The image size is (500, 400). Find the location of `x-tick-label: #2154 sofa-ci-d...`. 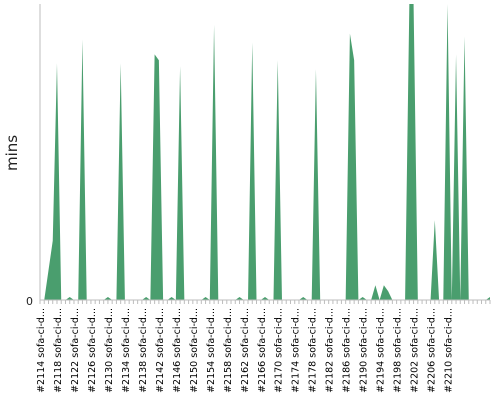

x-tick-label: #2154 sofa-ci-d... is located at coordinates (211, 350).